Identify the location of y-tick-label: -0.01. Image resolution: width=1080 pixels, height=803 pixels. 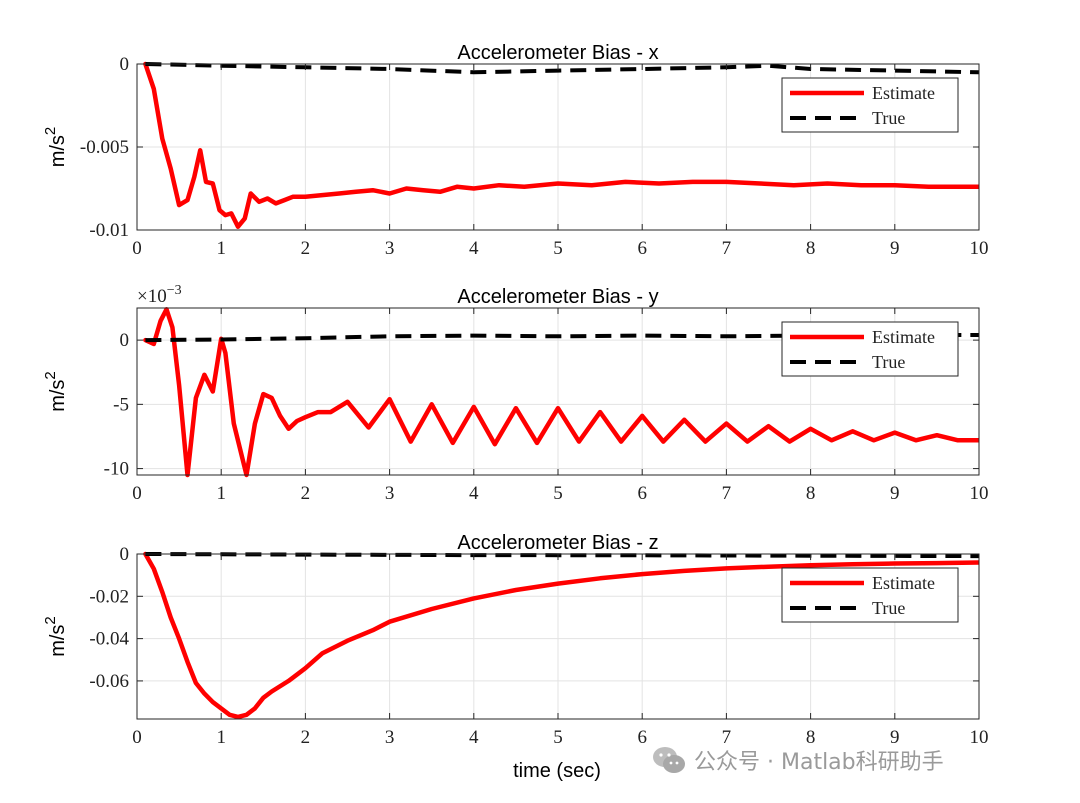
(109, 230).